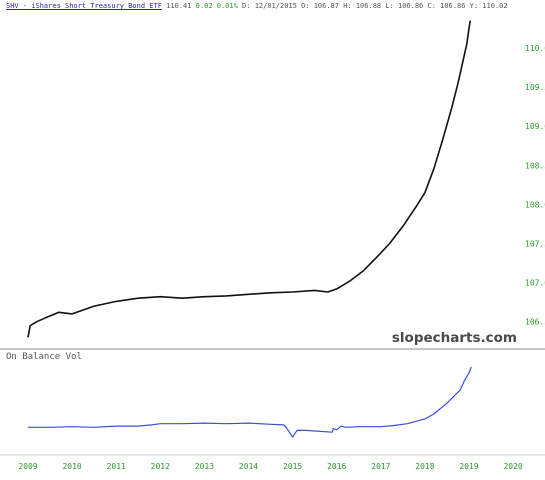 This screenshot has width=545, height=480. What do you see at coordinates (160, 466) in the screenshot?
I see `date-tick-label: 2012` at bounding box center [160, 466].